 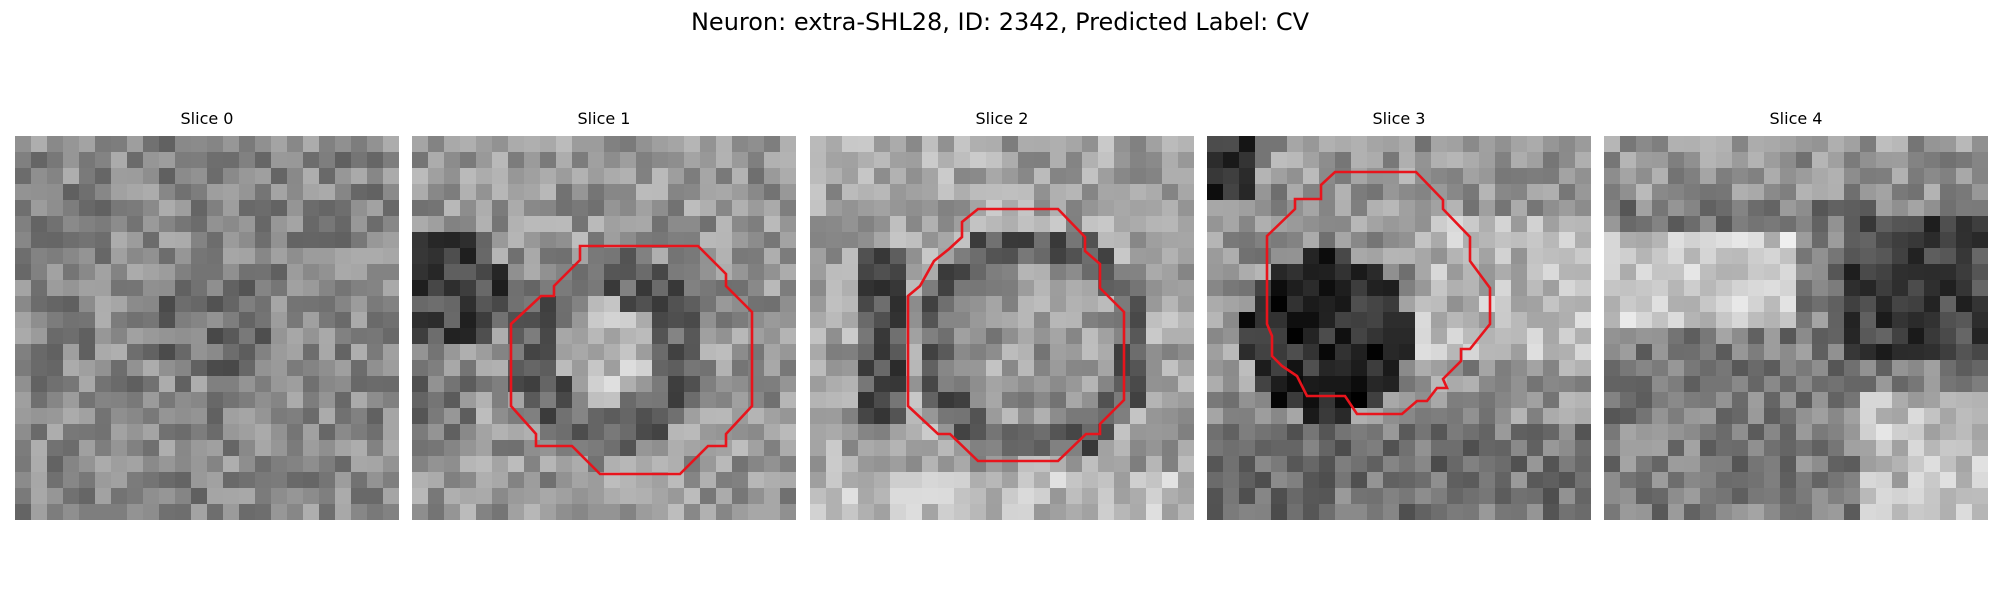 I want to click on slice-title: Slice 0, so click(x=207, y=119).